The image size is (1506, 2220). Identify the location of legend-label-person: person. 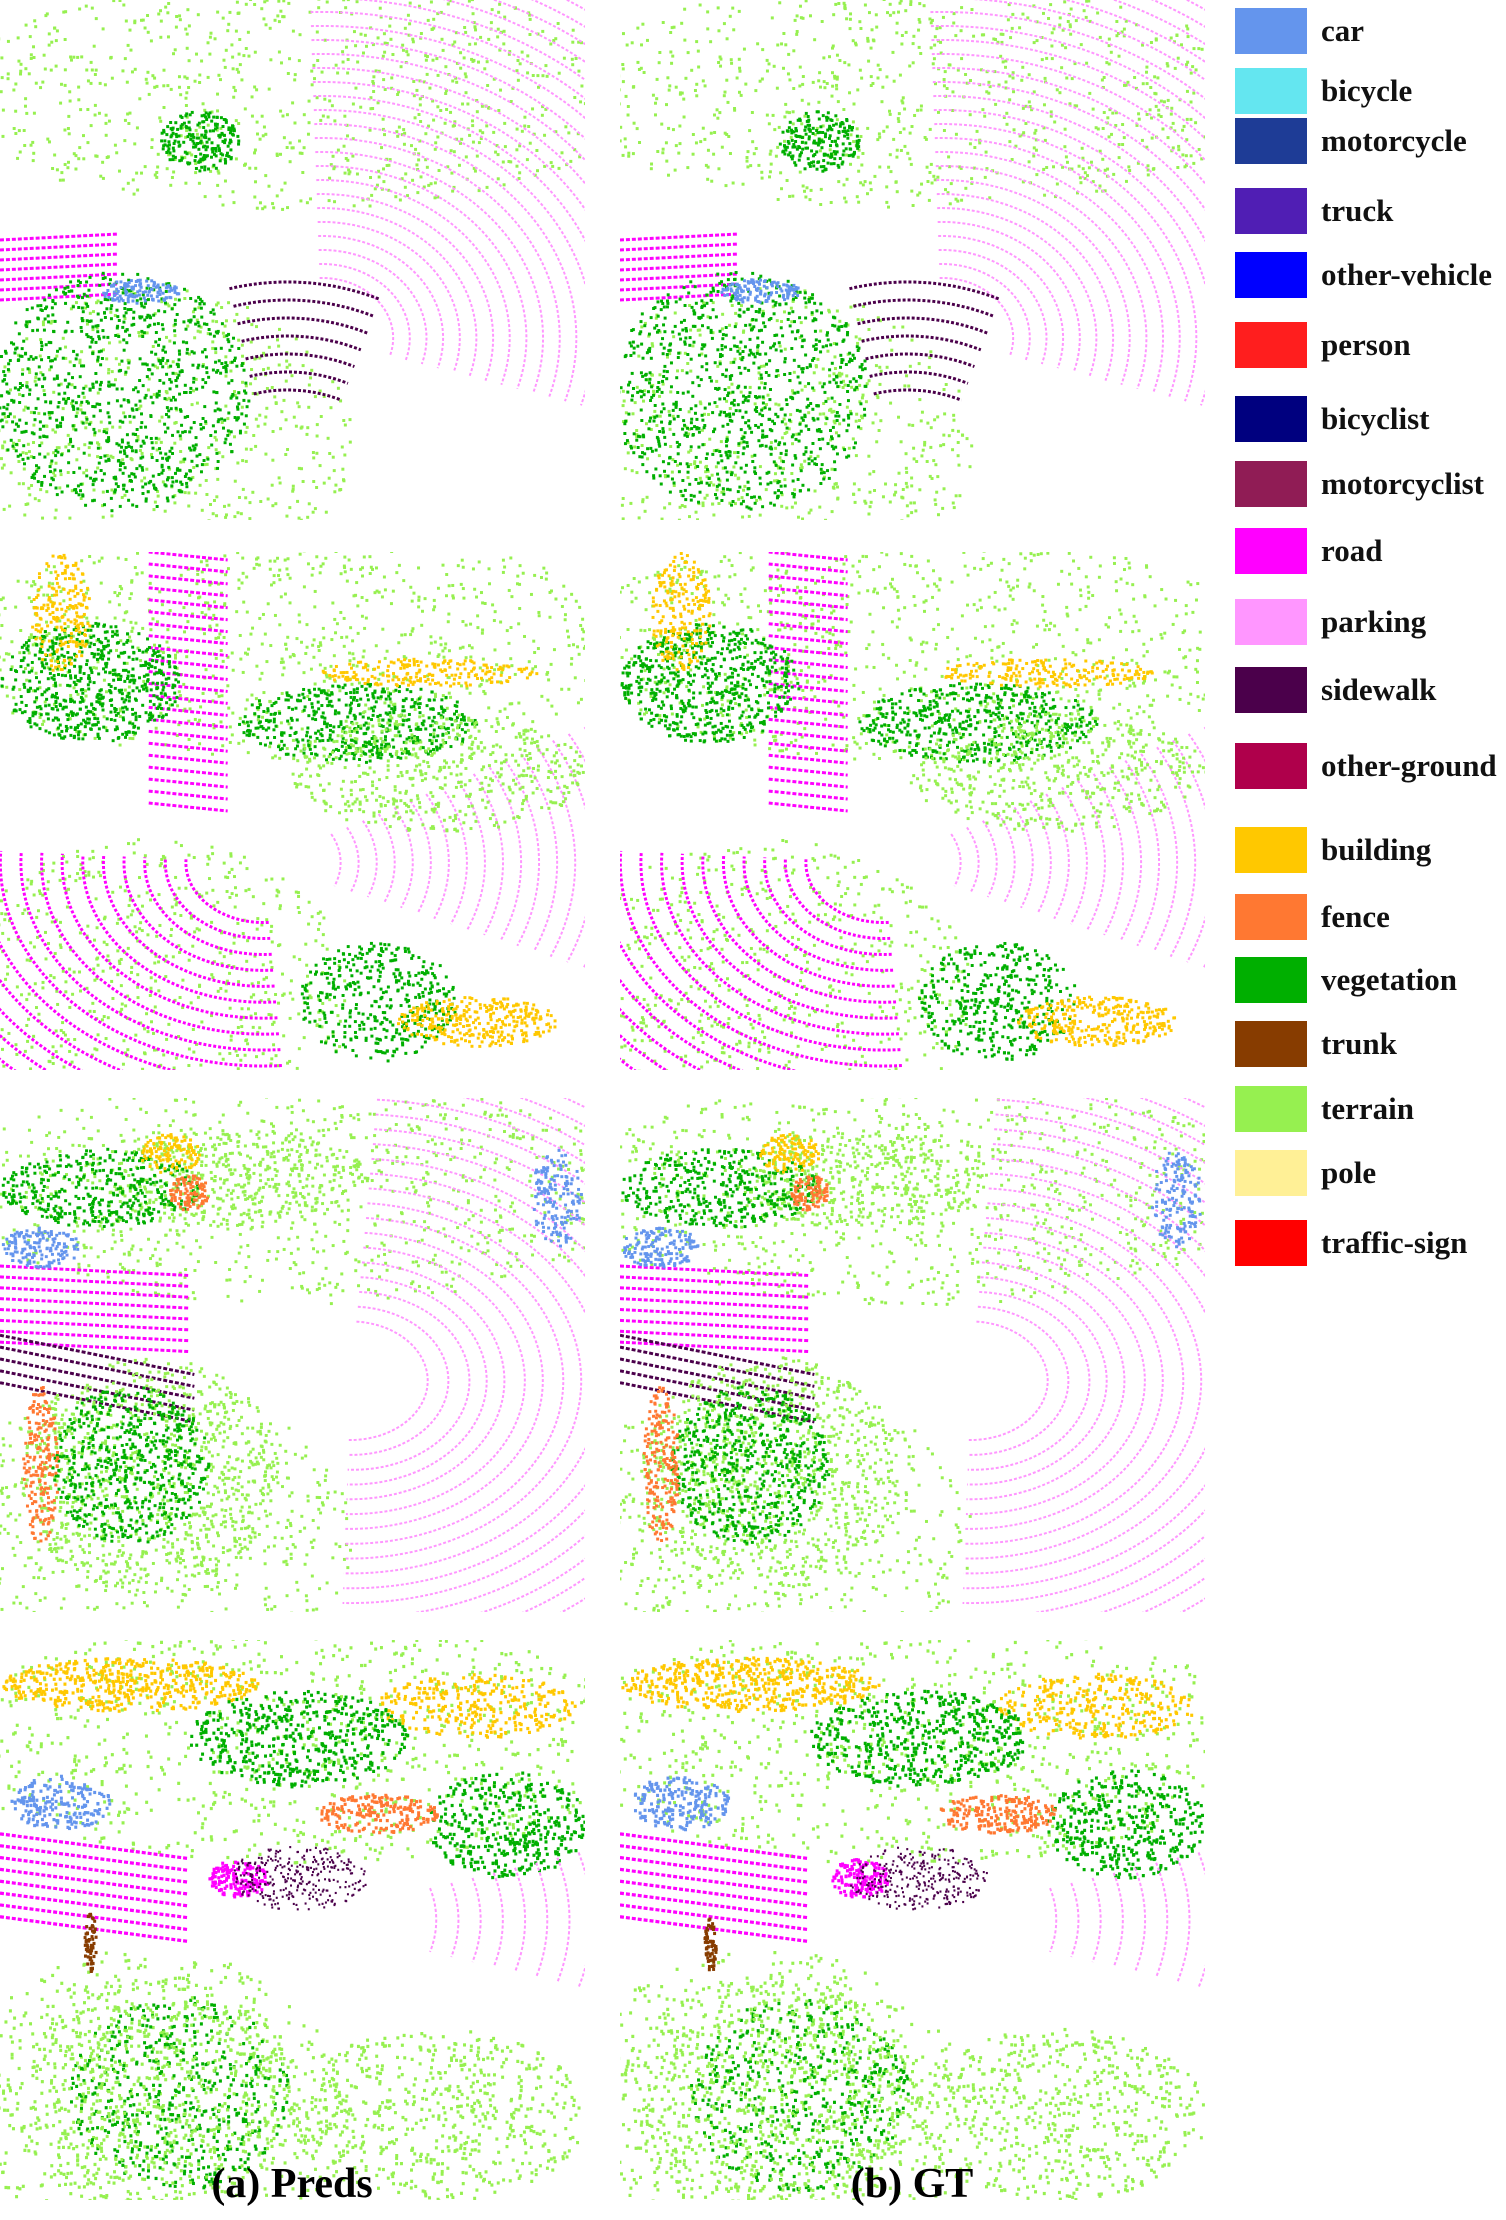
(1366, 345).